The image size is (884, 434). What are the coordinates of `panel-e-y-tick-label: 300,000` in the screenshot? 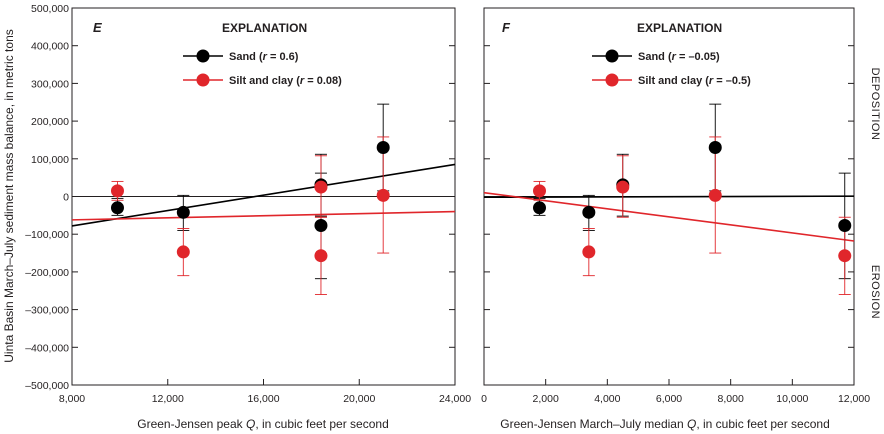 It's located at (50, 84).